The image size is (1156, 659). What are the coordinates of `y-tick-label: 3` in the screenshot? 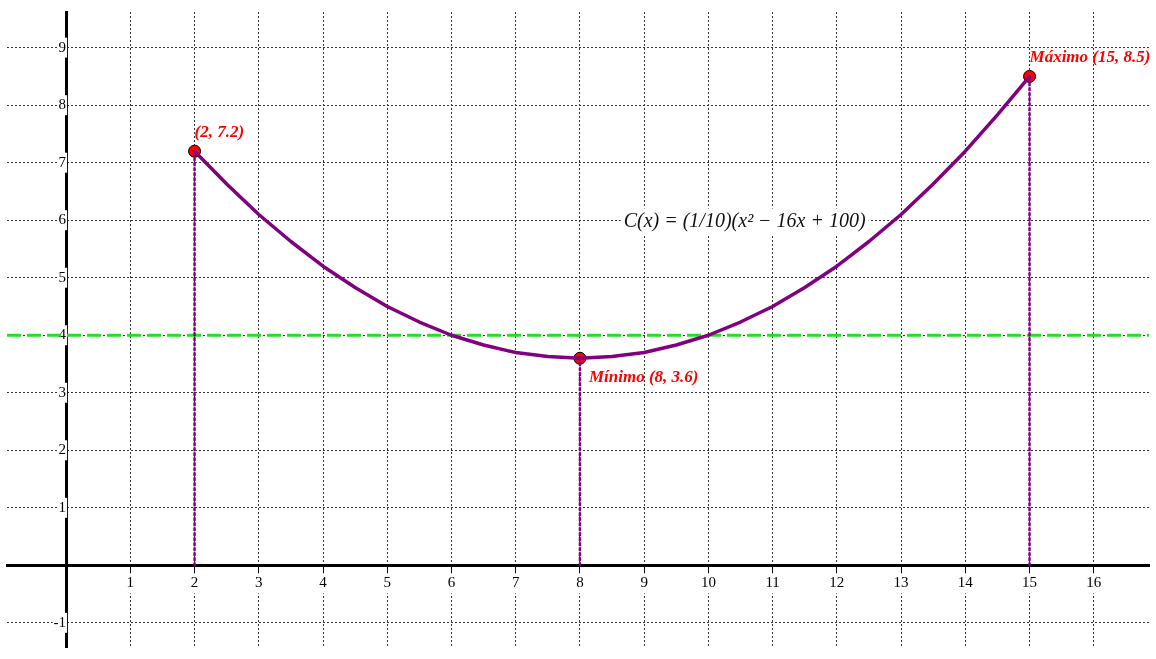 It's located at (62, 391).